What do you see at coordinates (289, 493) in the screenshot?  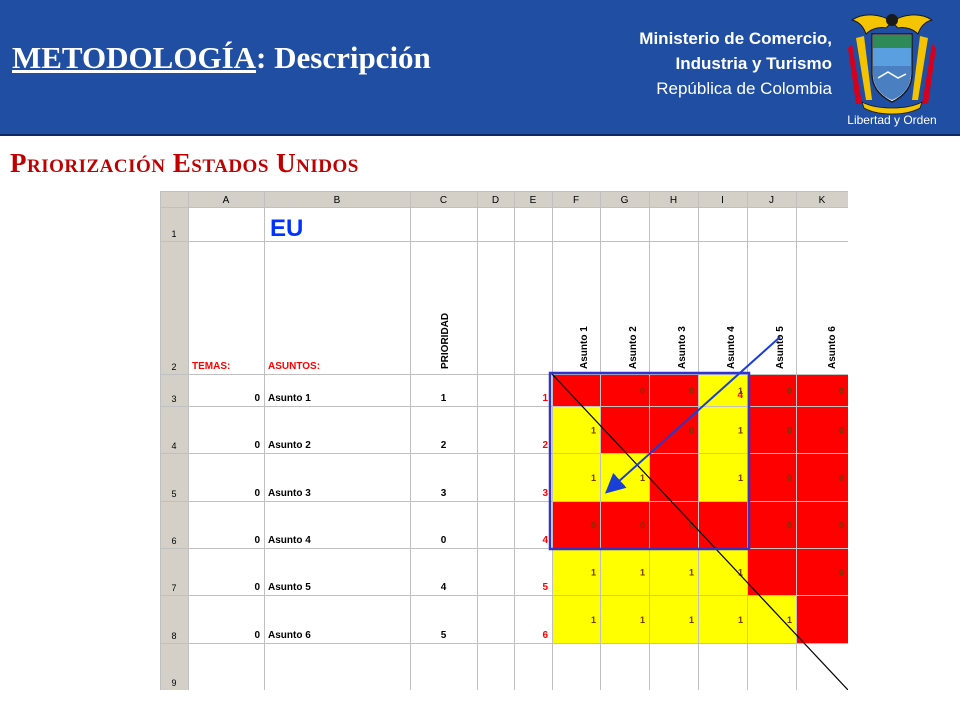 I see `asunto-cell: Asunto 3` at bounding box center [289, 493].